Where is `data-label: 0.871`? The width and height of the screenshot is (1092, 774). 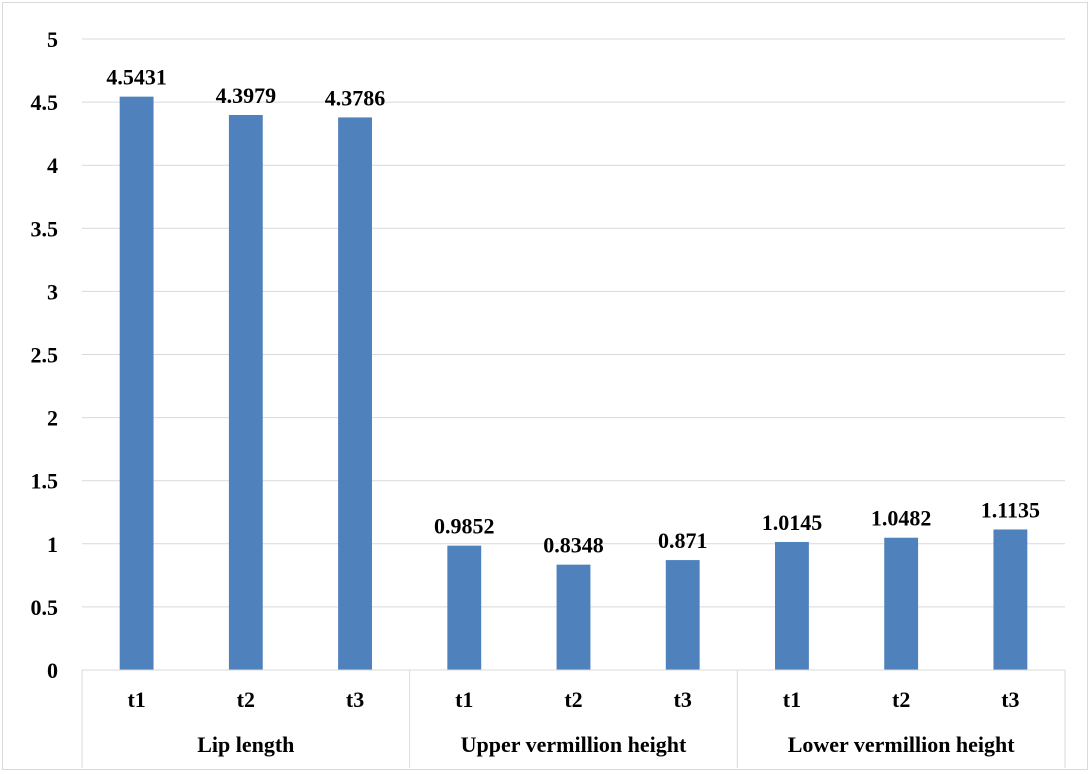
data-label: 0.871 is located at coordinates (683, 540).